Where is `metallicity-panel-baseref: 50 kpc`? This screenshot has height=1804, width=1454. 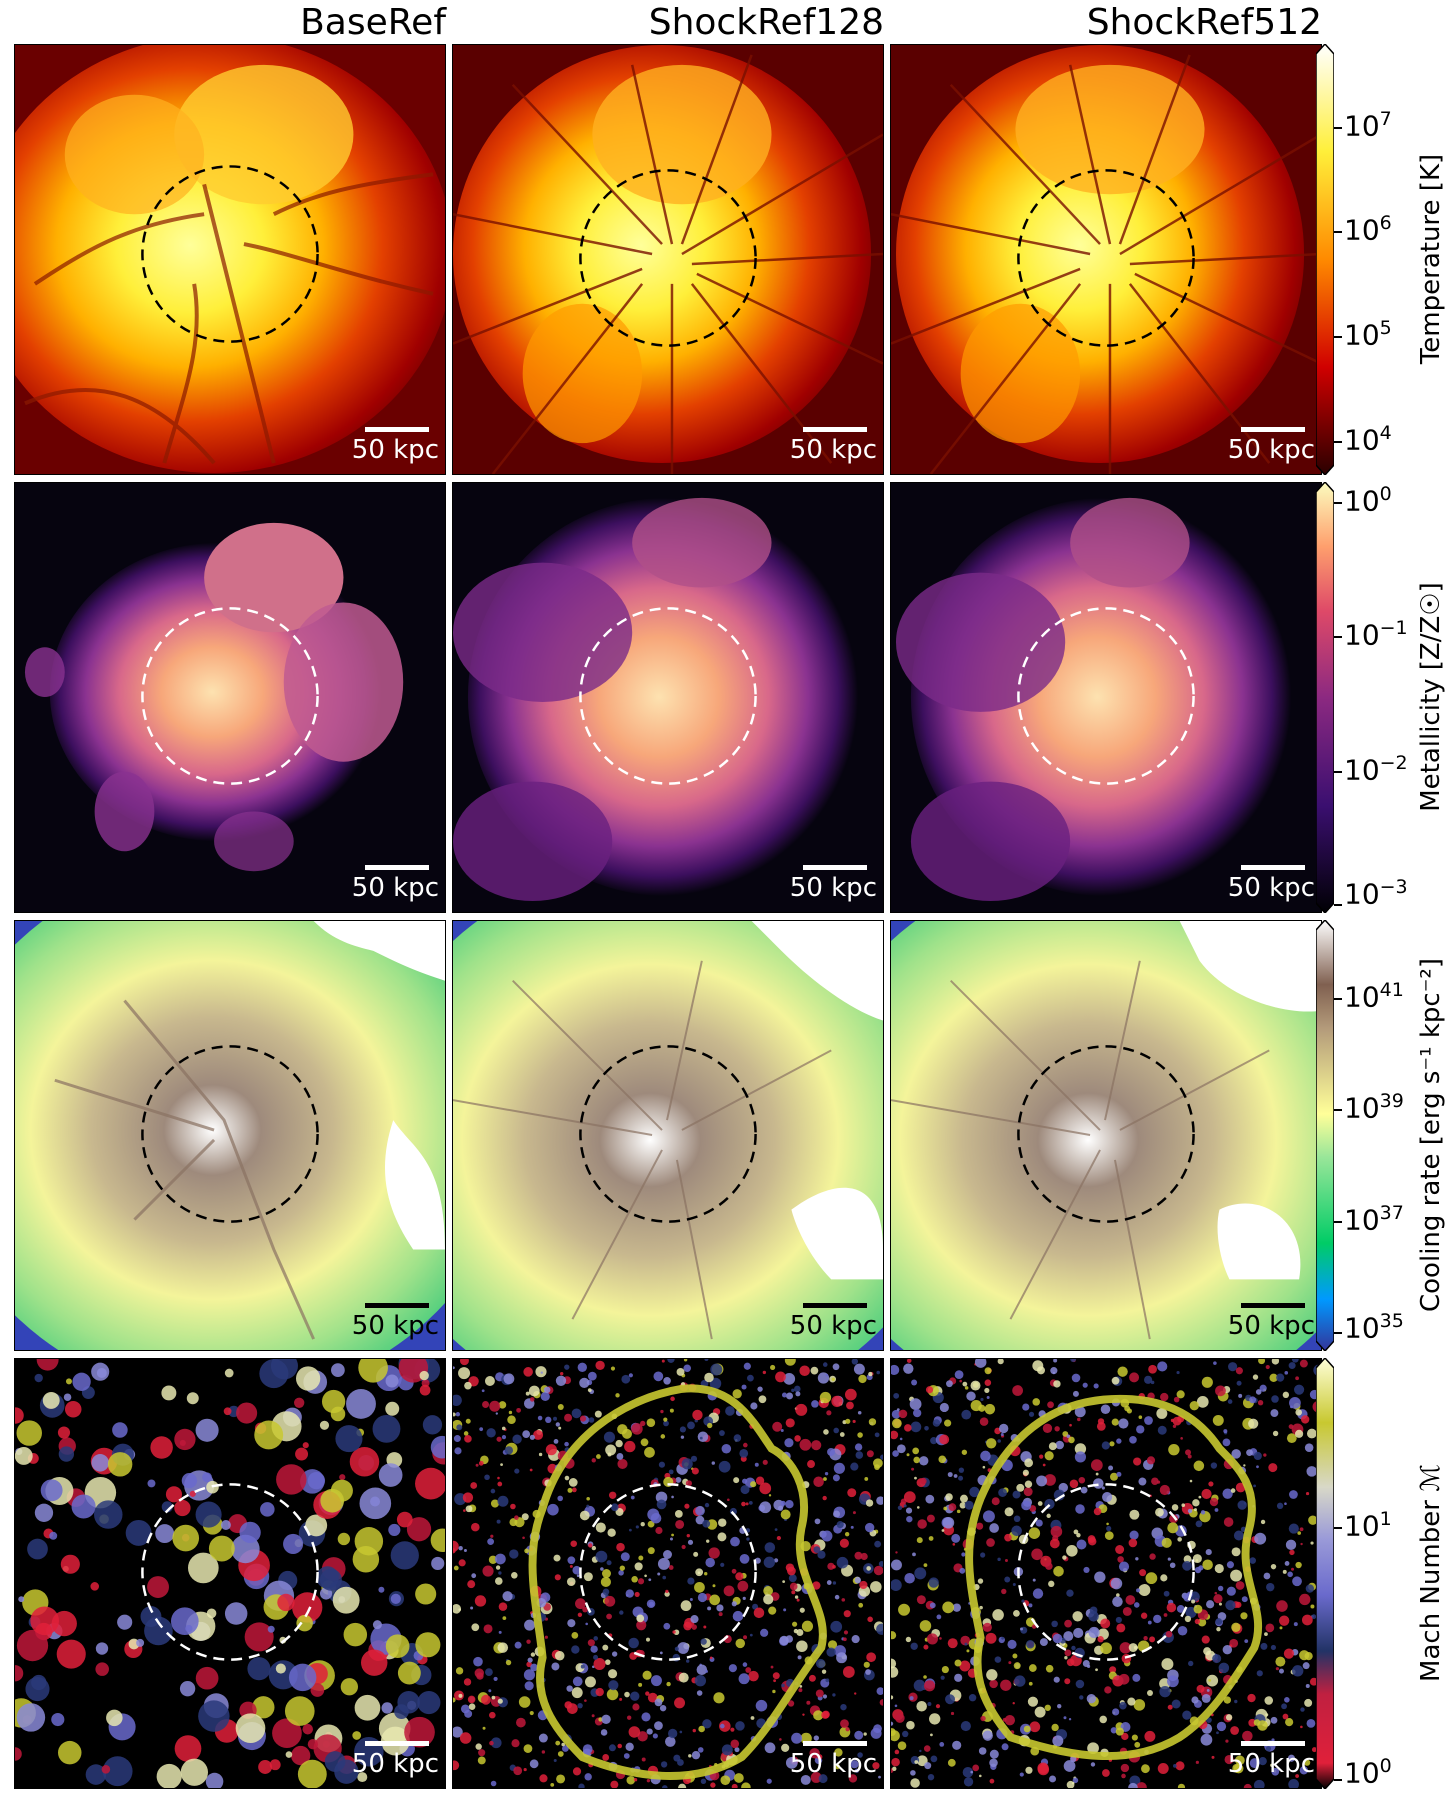 metallicity-panel-baseref: 50 kpc is located at coordinates (230, 697).